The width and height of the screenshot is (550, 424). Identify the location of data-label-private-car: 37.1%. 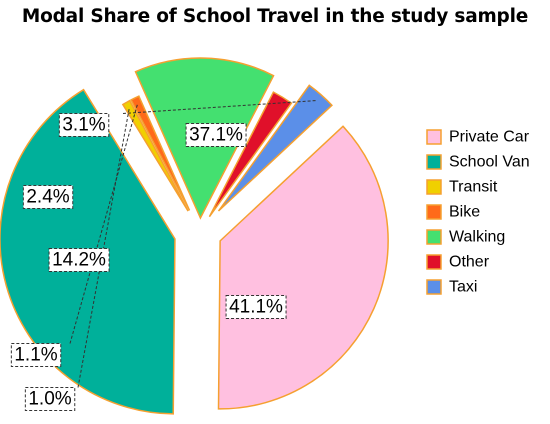
(216, 135).